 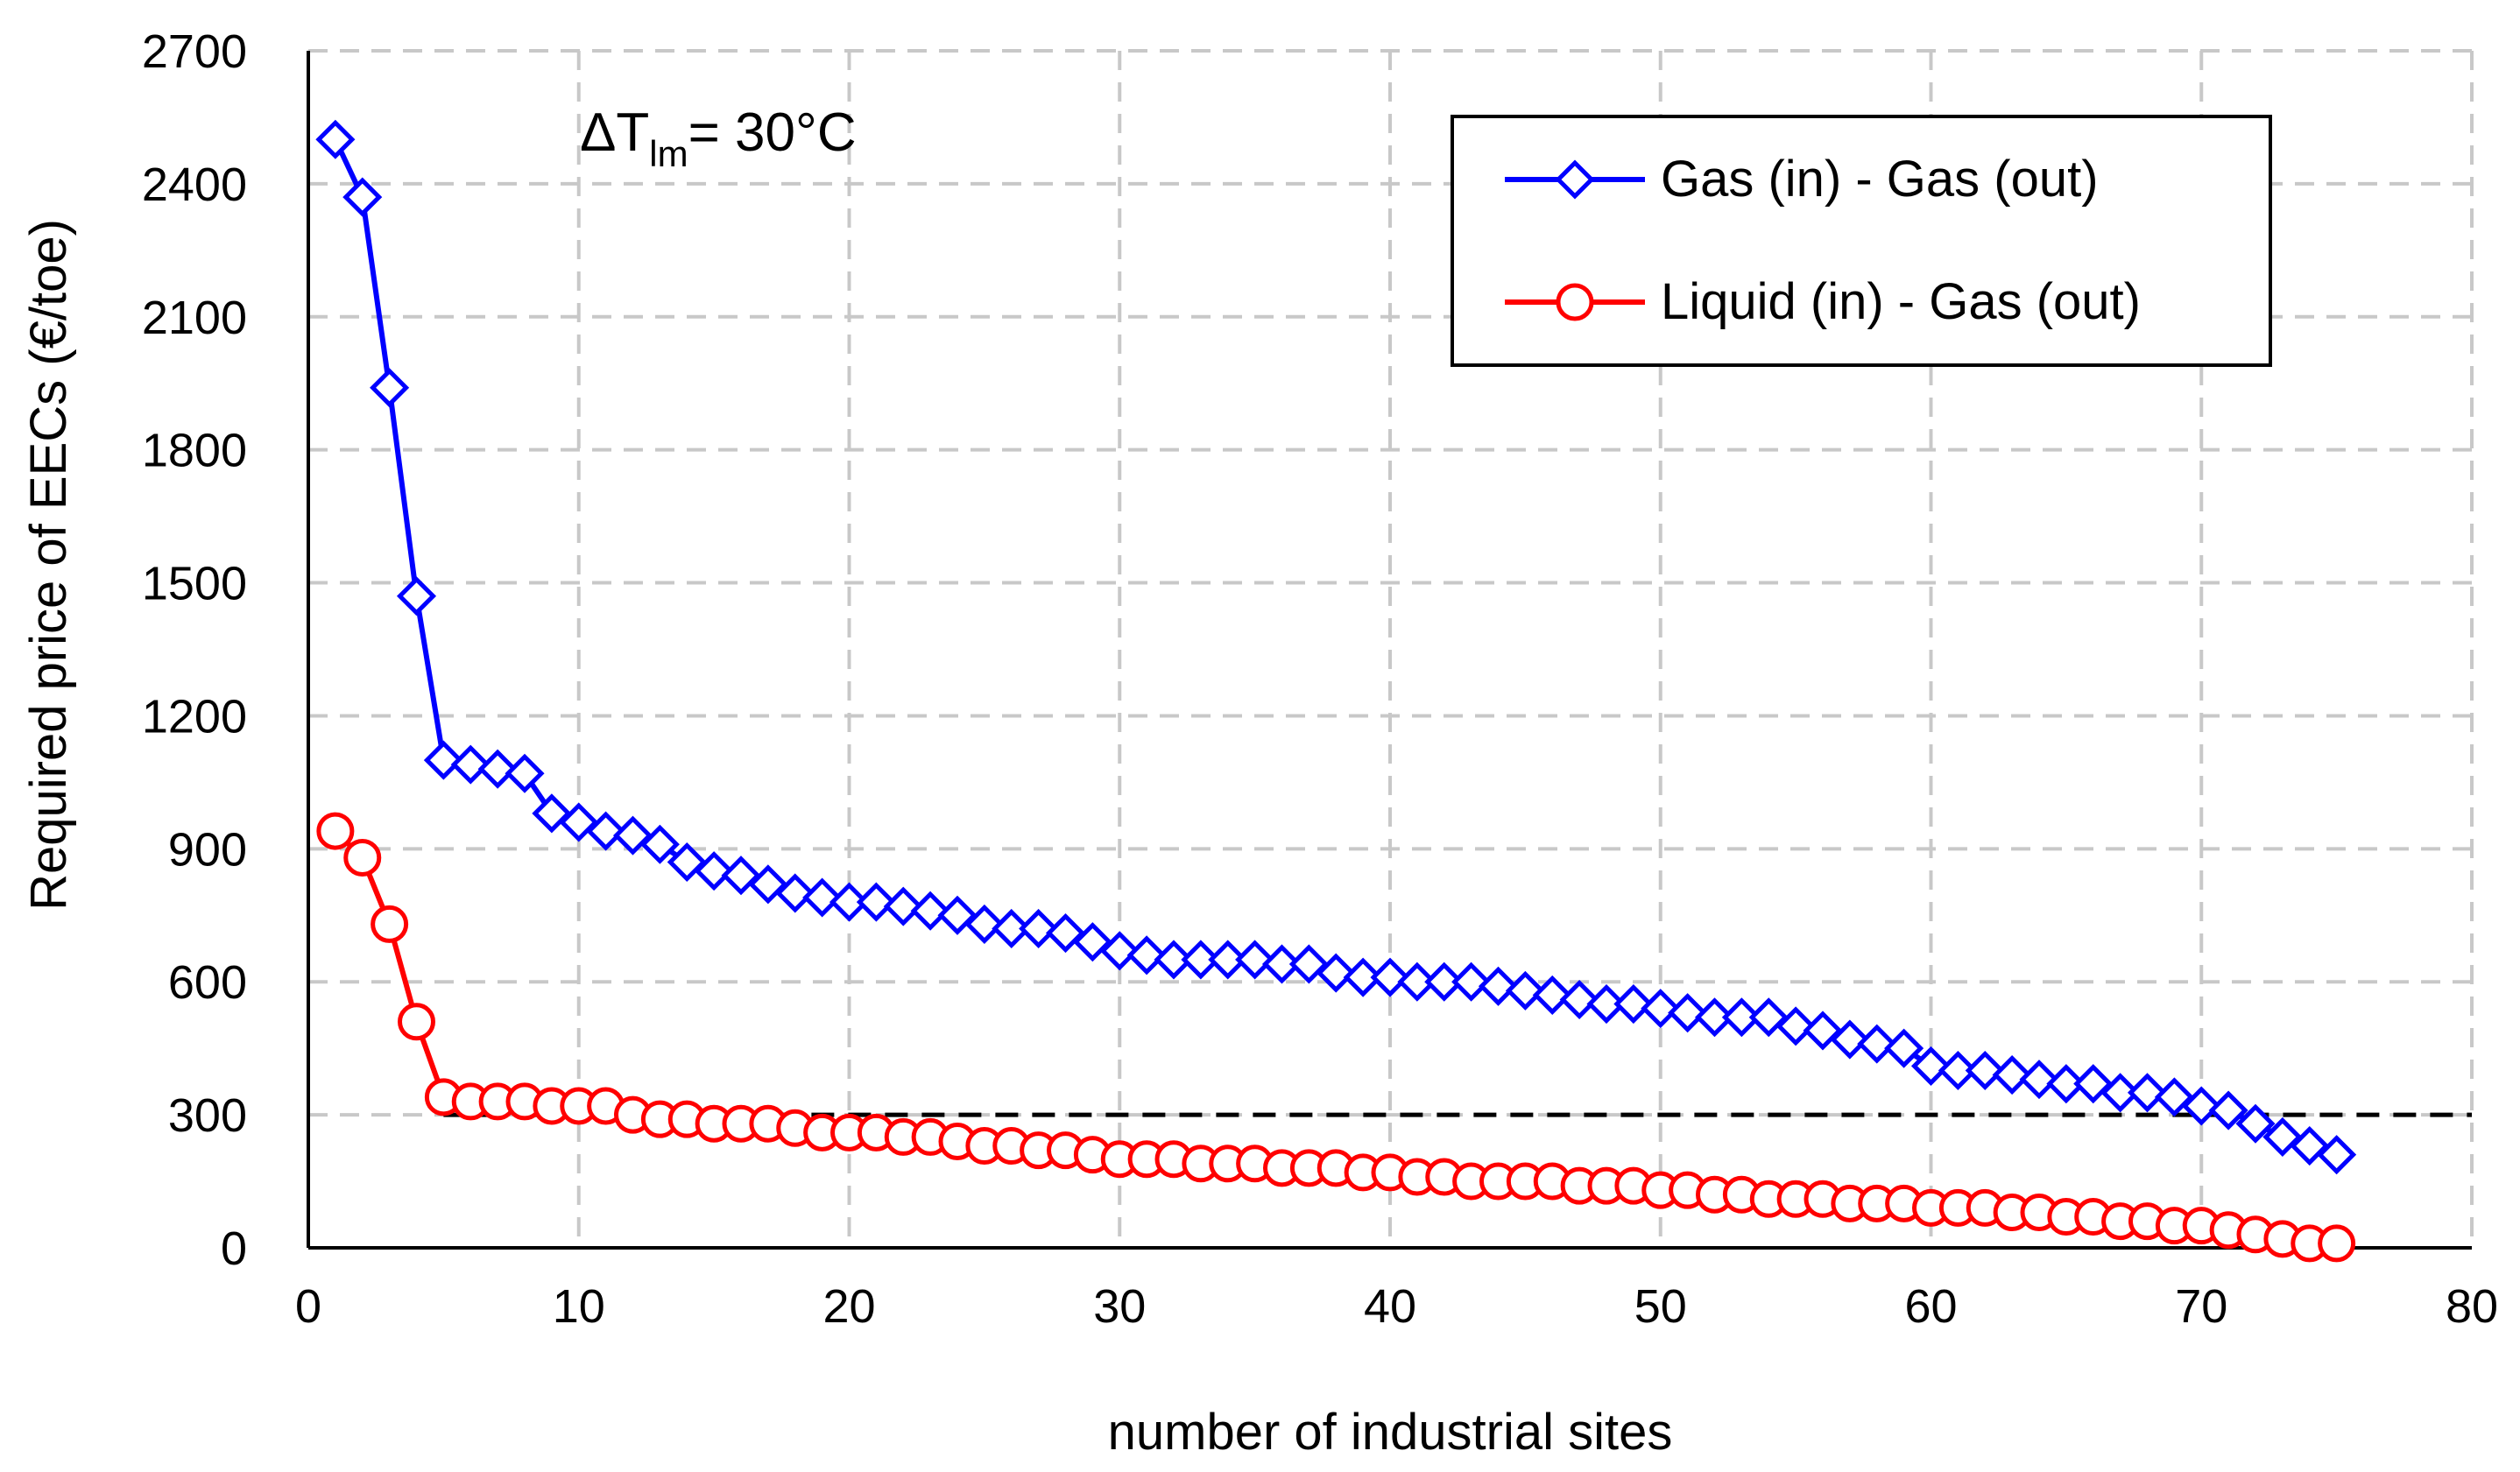 I want to click on x-tick-label: 70, so click(x=2201, y=1306).